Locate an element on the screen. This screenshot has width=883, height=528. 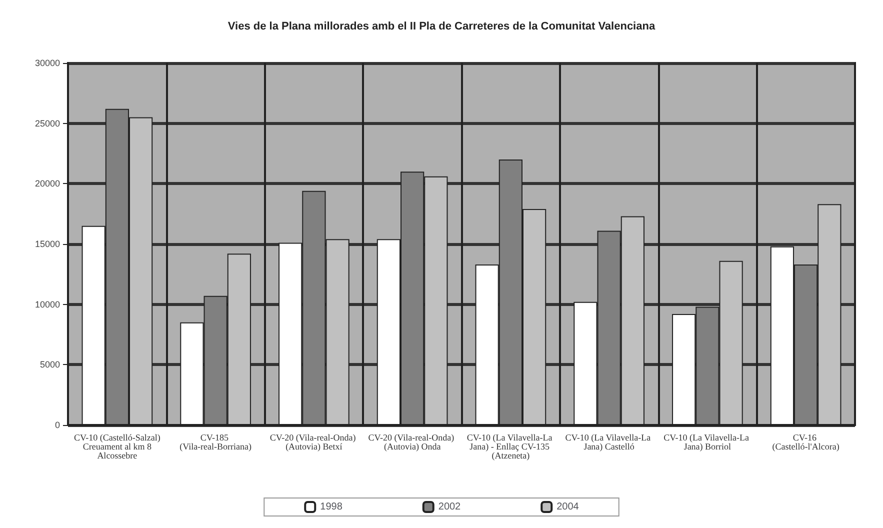
x-tick-label: CV-10 (Castelló-Salzal) Creuament al km 8 Alcossebre is located at coordinates (117, 446).